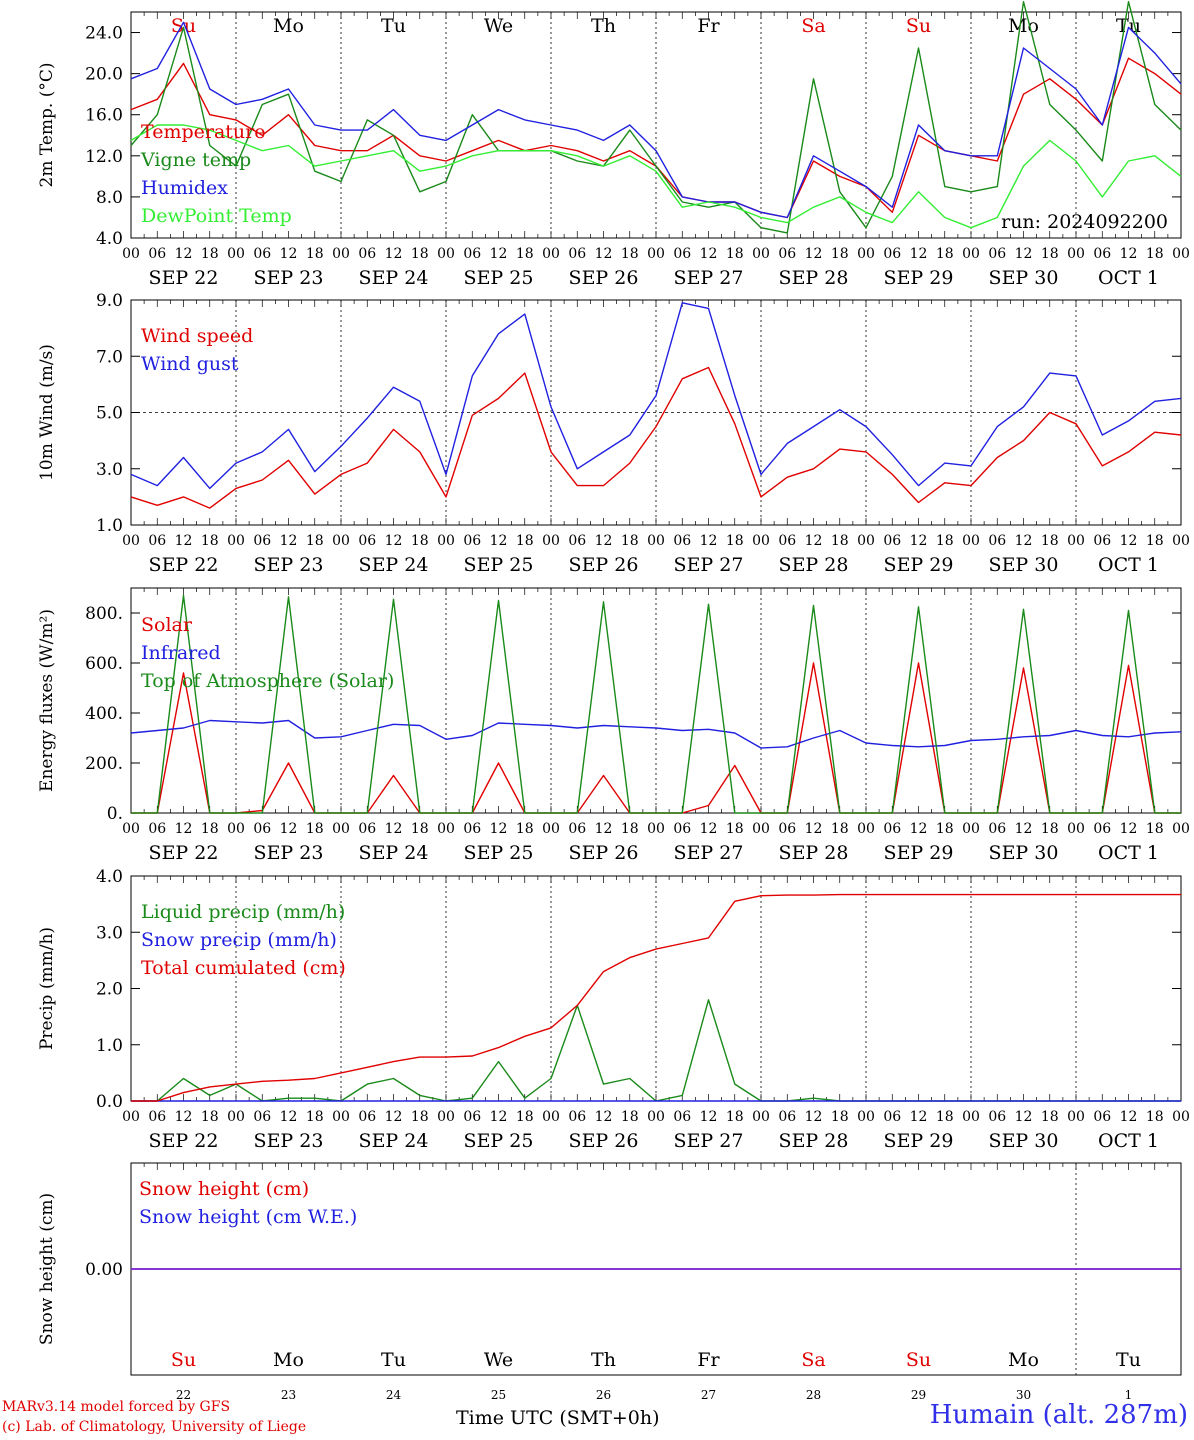 The height and width of the screenshot is (1440, 1194). What do you see at coordinates (109, 239) in the screenshot?
I see `y-tick-label: 4.0` at bounding box center [109, 239].